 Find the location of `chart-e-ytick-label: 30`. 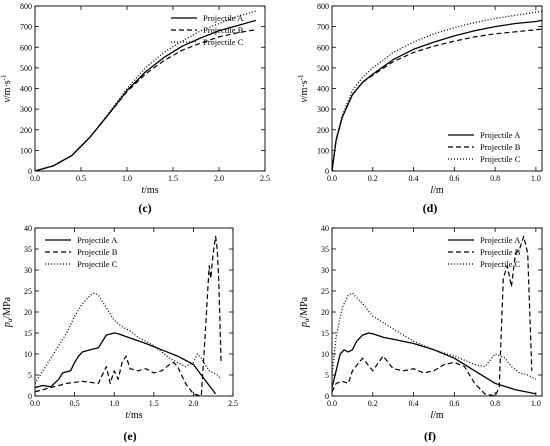

chart-e-ytick-label: 30 is located at coordinates (28, 270).